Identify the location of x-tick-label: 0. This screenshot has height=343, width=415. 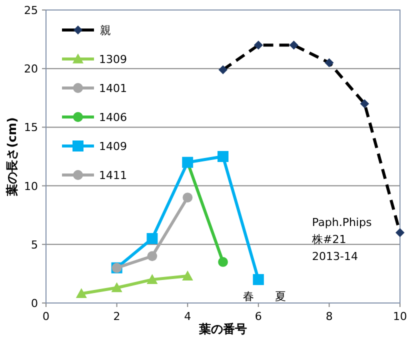
(46, 316).